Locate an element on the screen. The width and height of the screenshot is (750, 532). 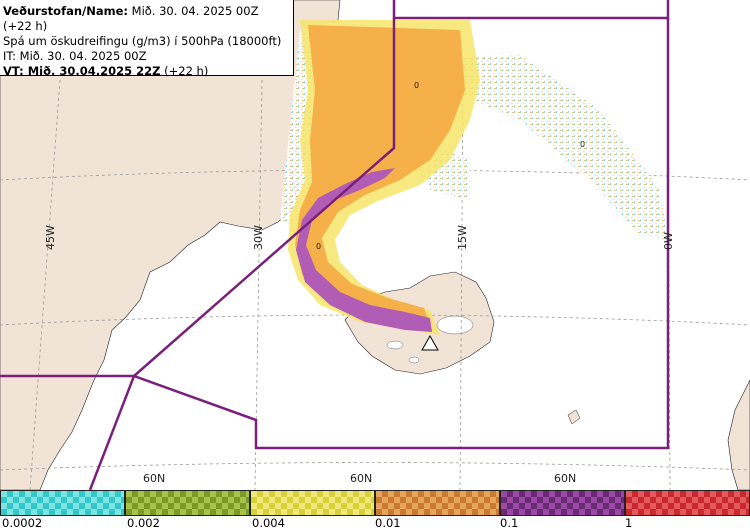
valid-time: VT: Mið. 30.04.2025 22Z is located at coordinates (82, 71).